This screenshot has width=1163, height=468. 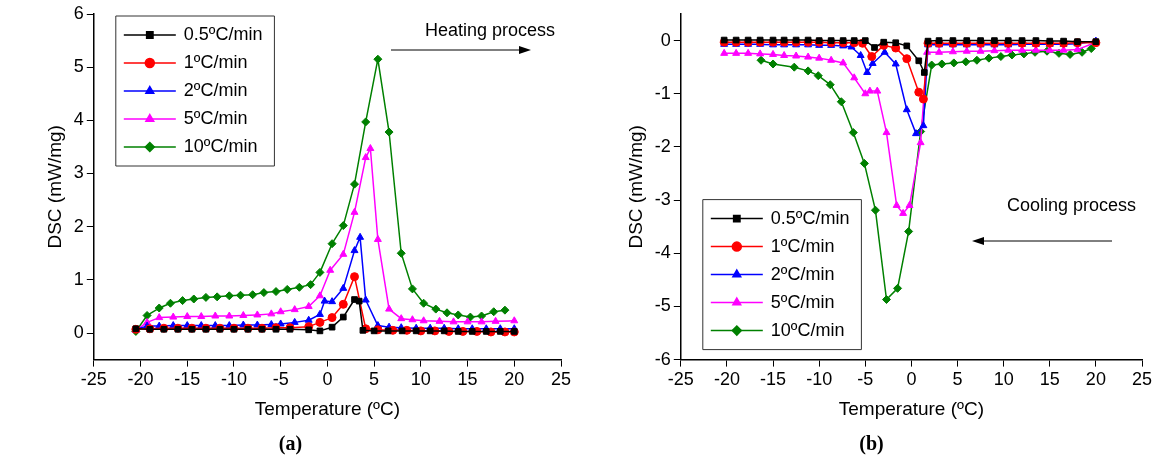 I want to click on y-tick-label: -3, so click(x=662, y=199).